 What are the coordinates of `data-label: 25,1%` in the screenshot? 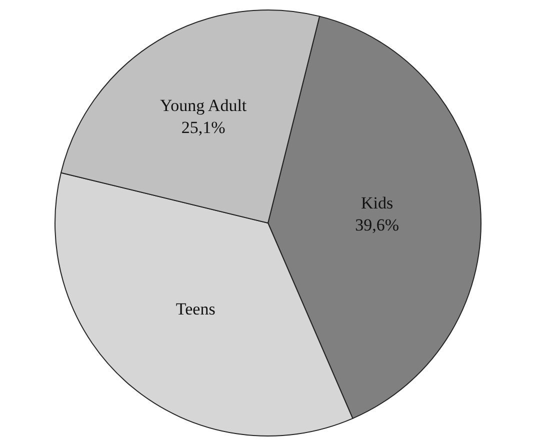 It's located at (203, 127).